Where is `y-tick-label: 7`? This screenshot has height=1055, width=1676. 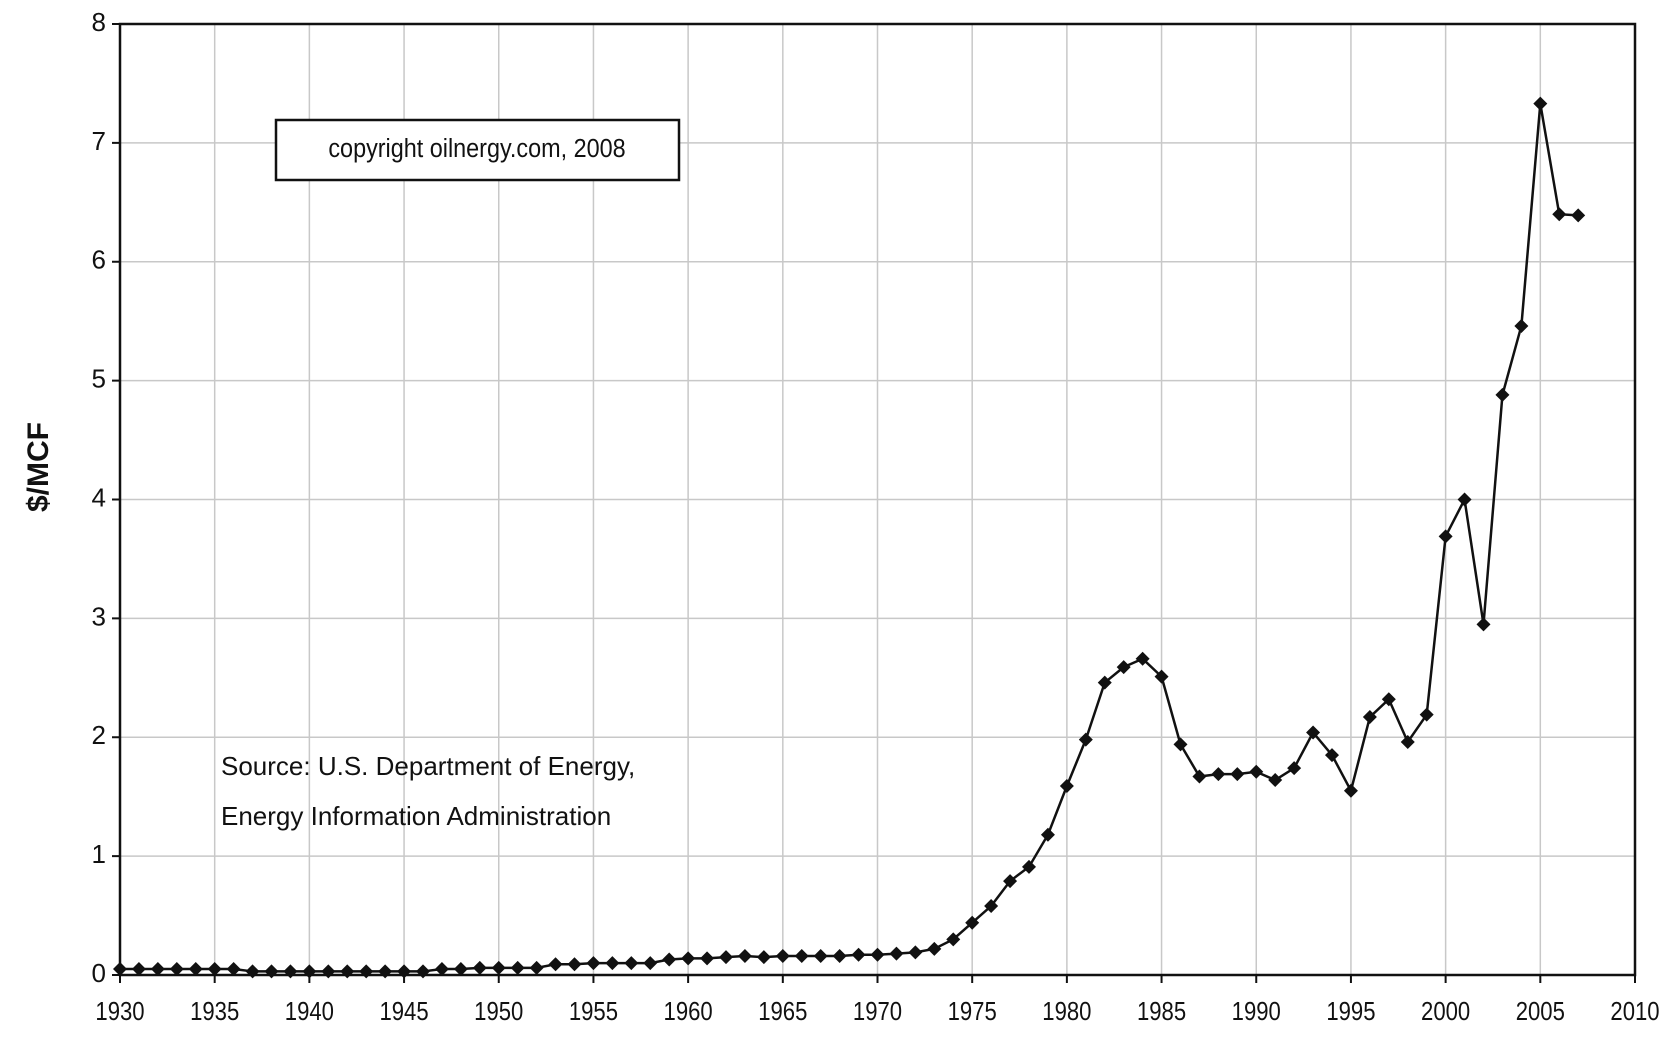 y-tick-label: 7 is located at coordinates (99, 141).